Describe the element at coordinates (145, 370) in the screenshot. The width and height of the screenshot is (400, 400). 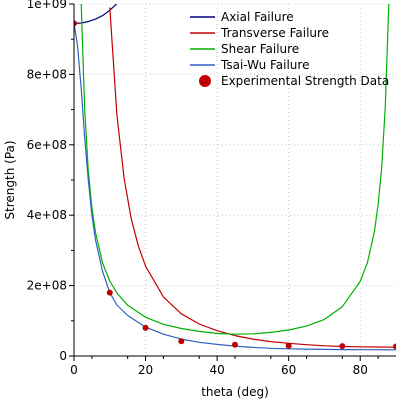
I see `x-tick-label: 20` at that location.